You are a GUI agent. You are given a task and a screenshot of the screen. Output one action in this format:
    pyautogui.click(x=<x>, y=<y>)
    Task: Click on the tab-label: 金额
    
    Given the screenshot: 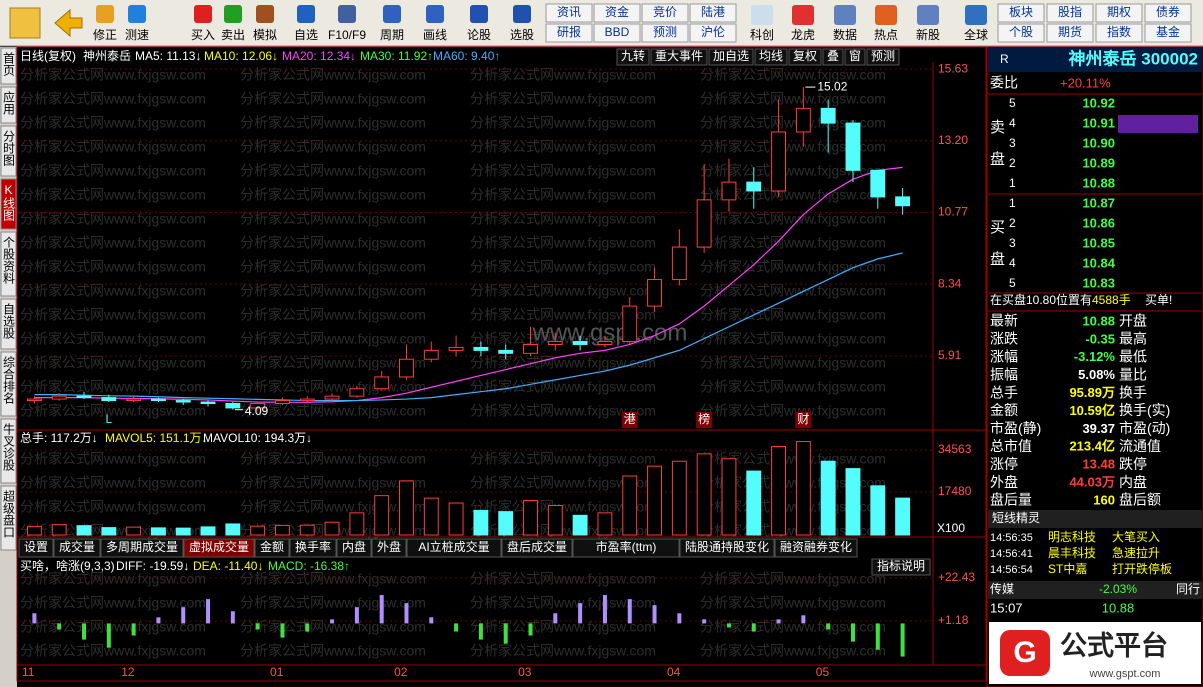 What is the action you would take?
    pyautogui.click(x=272, y=546)
    